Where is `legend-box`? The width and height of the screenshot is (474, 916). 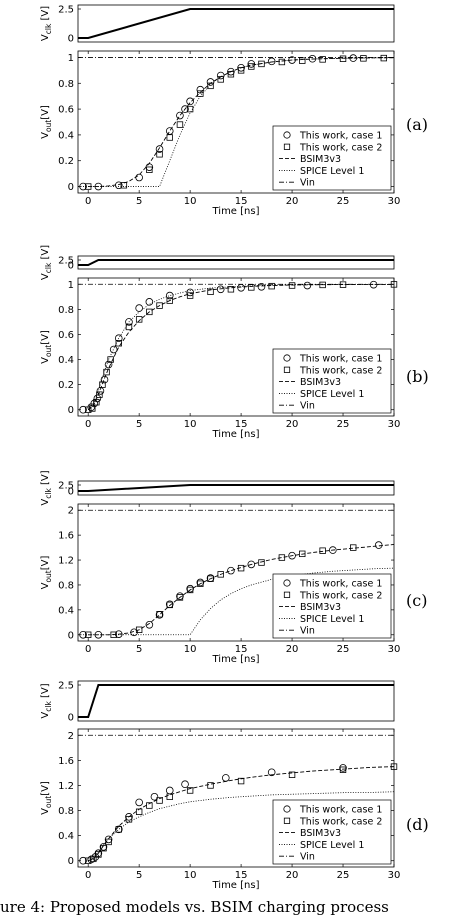
legend-box is located at coordinates (332, 381).